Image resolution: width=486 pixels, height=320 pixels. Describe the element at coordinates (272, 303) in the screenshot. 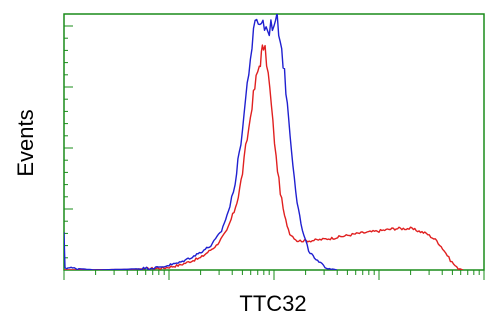

I see `x-axis-label: TTC32` at that location.